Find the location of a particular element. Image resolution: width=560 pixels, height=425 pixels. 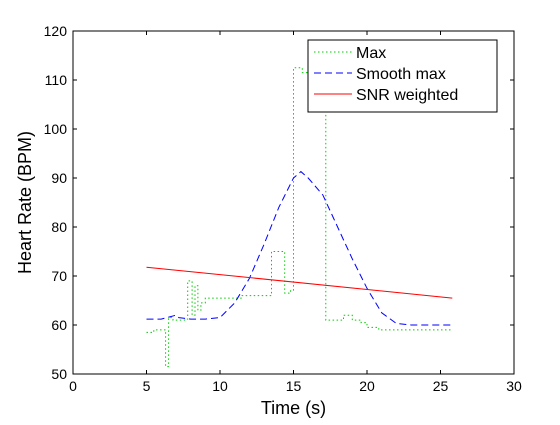

y-tick-label: 100 is located at coordinates (56, 129).